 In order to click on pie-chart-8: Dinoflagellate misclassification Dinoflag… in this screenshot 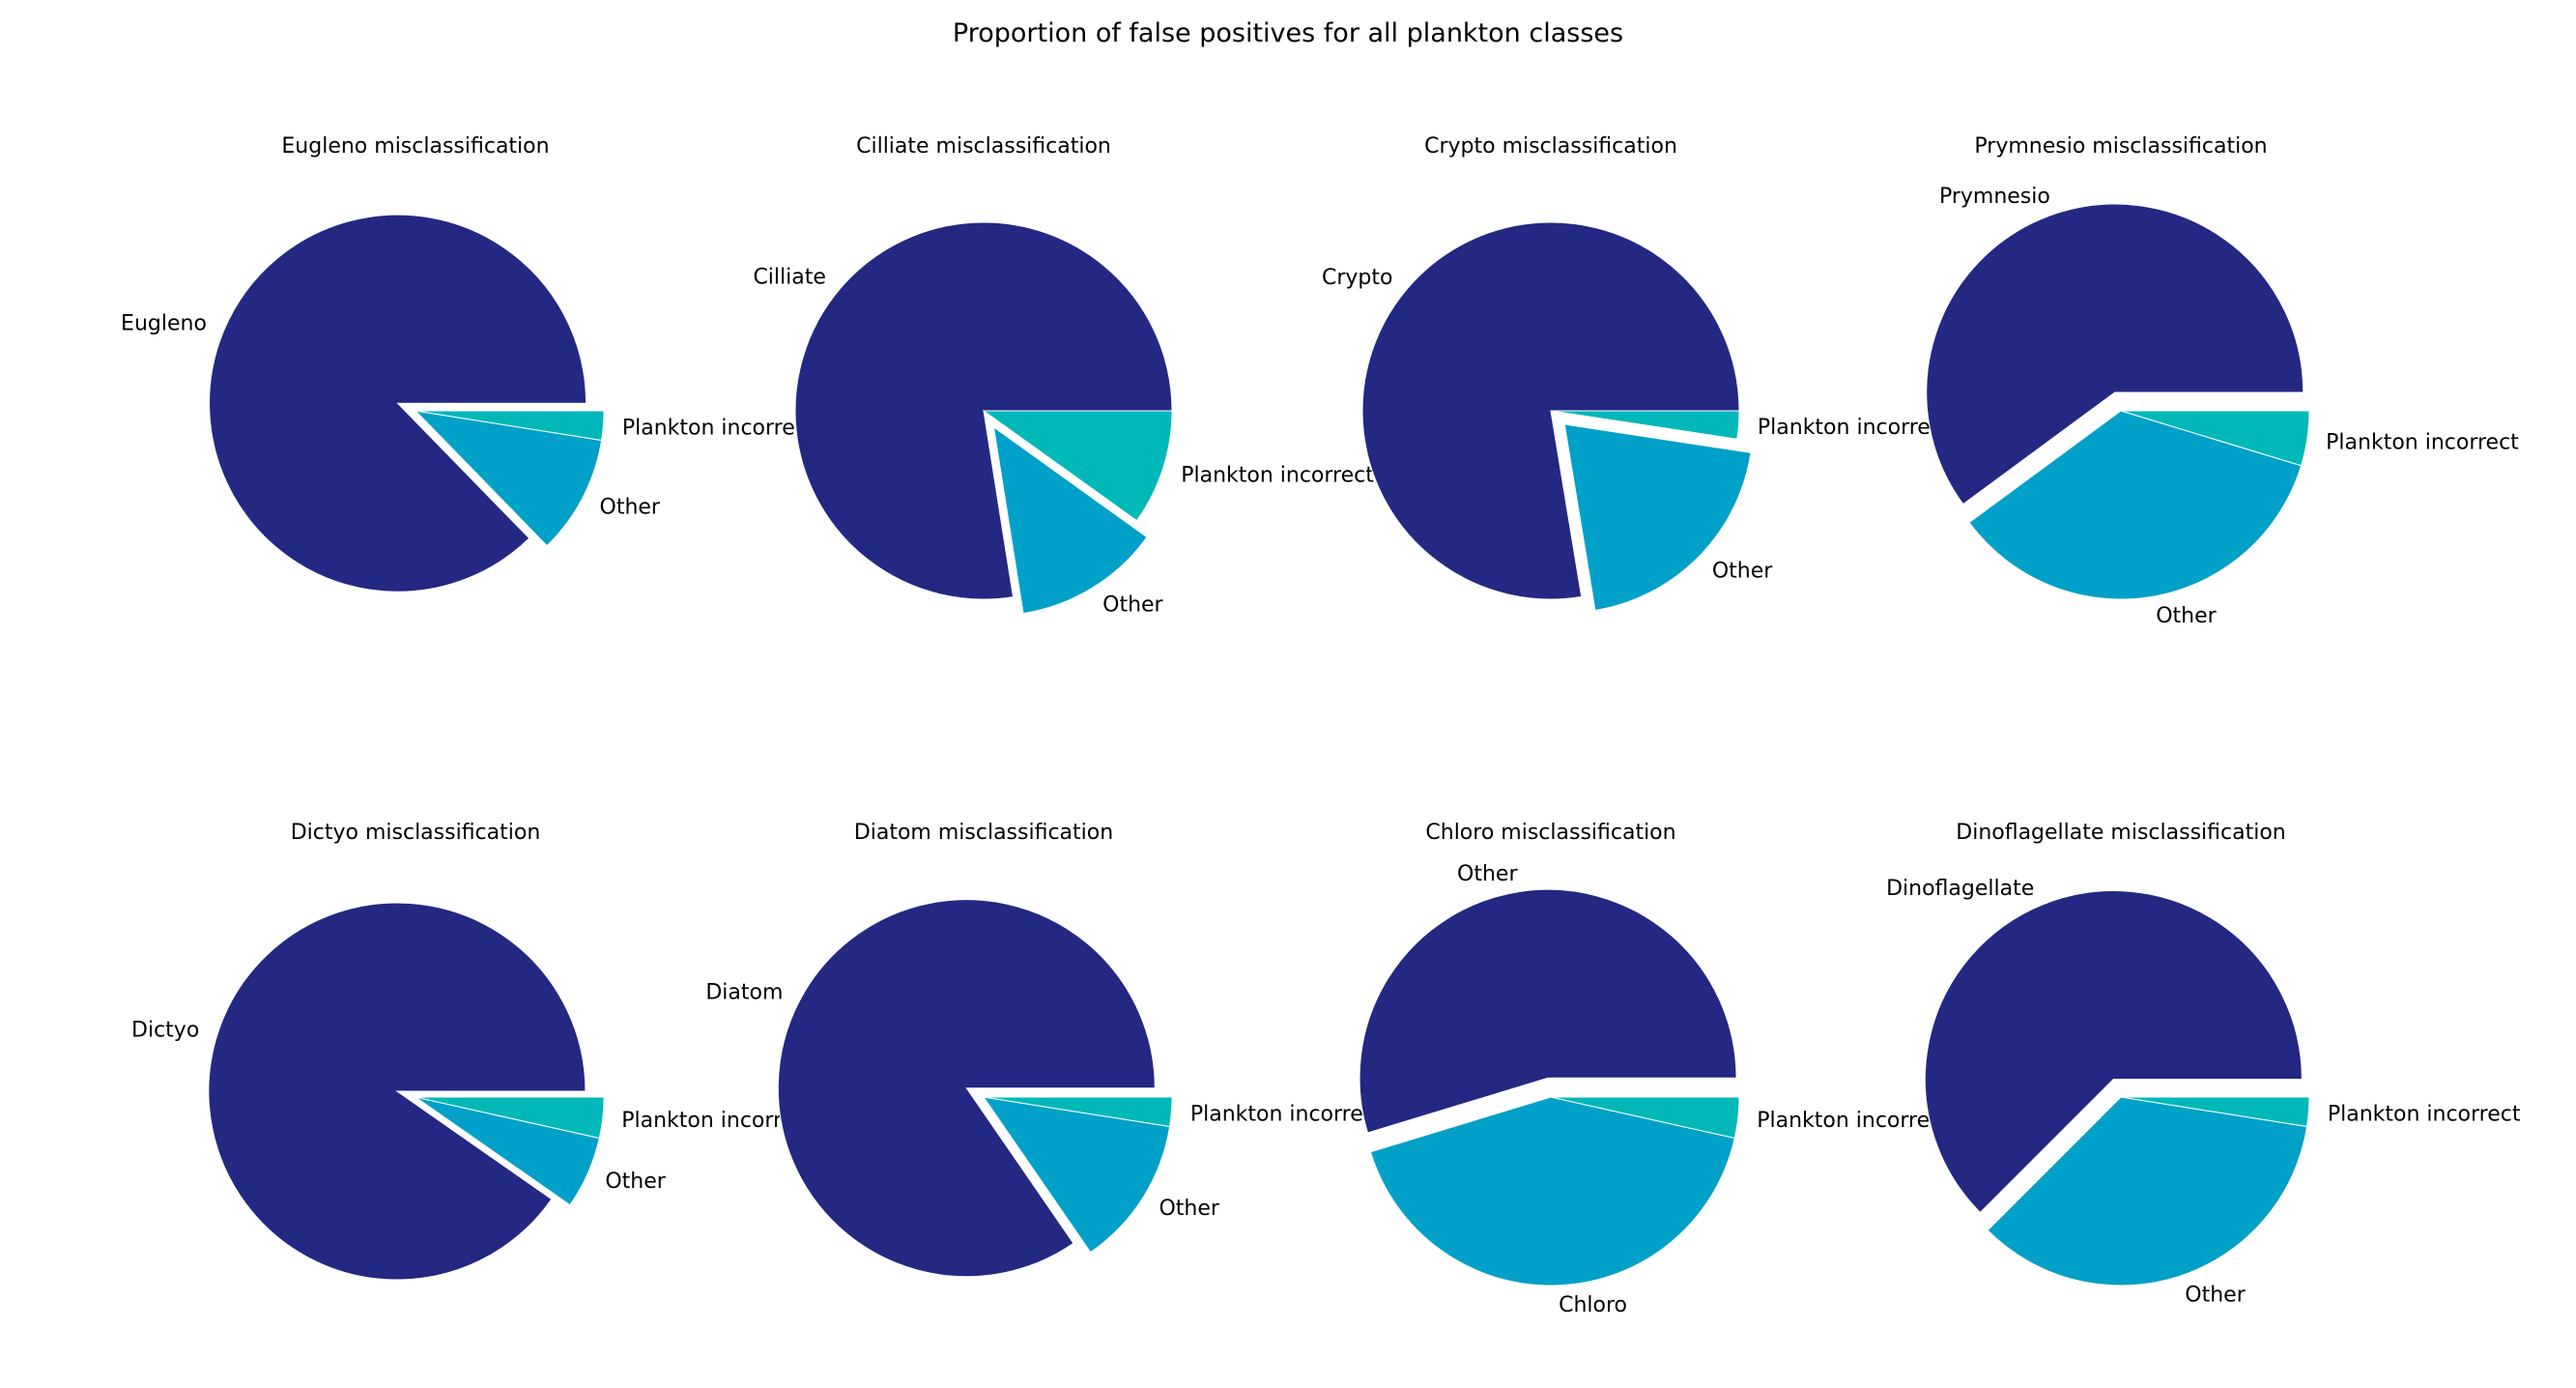, I will do `click(2204, 1064)`.